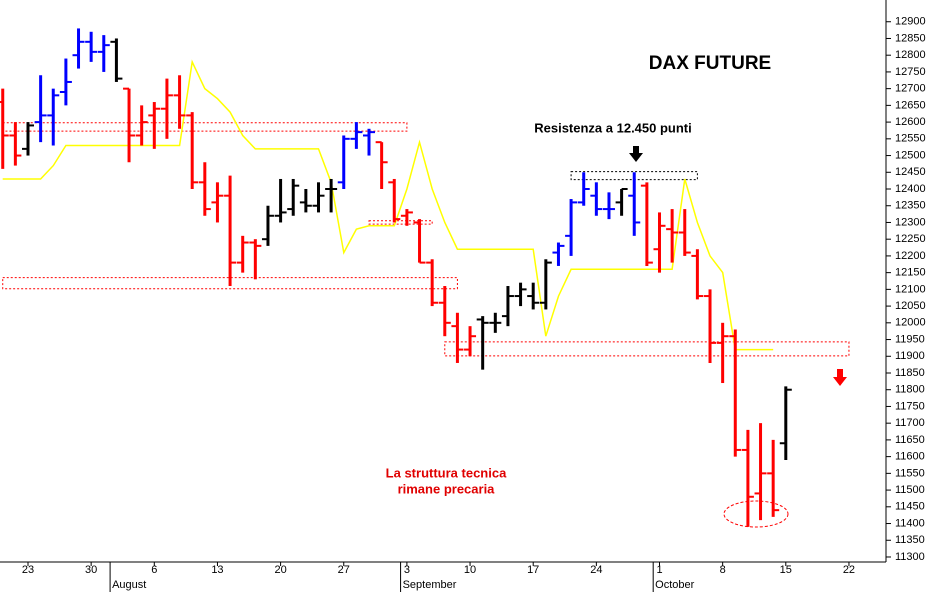 The image size is (935, 592). Describe the element at coordinates (910, 523) in the screenshot. I see `y-tick-label: 11400` at that location.